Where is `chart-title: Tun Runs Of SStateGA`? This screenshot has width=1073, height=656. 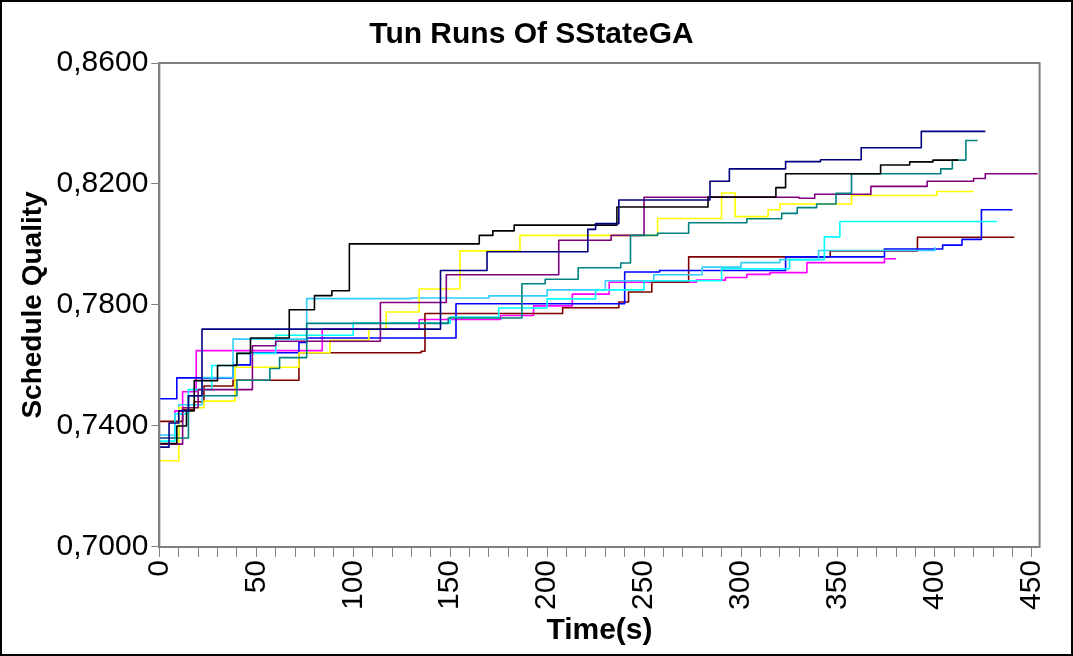 chart-title: Tun Runs Of SStateGA is located at coordinates (531, 33).